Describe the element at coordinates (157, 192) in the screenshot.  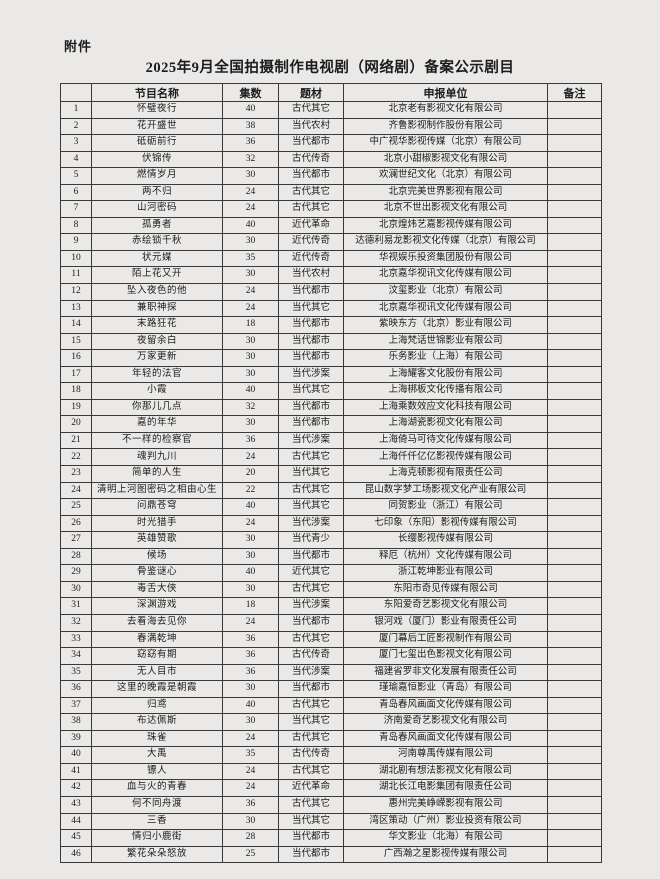
I see `cell-title: 两不归` at that location.